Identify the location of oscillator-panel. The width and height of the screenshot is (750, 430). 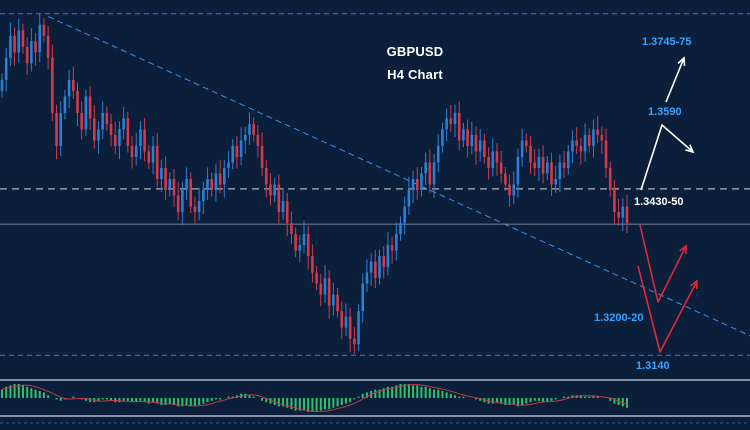
(375, 401).